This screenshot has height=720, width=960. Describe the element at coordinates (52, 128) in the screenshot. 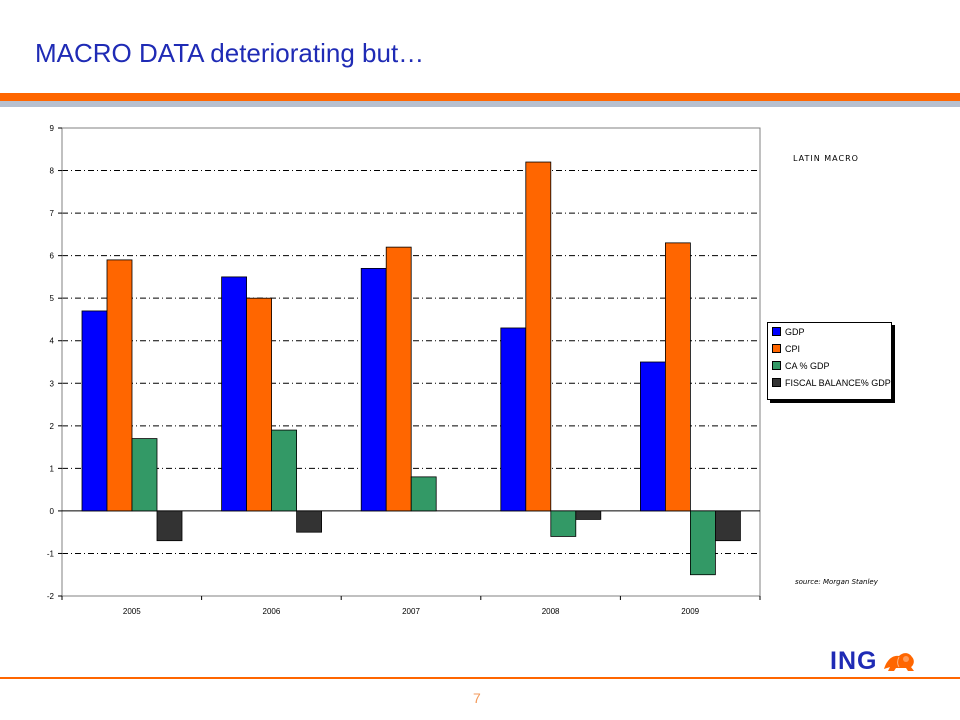

I see `y-tick-label: 9` at that location.